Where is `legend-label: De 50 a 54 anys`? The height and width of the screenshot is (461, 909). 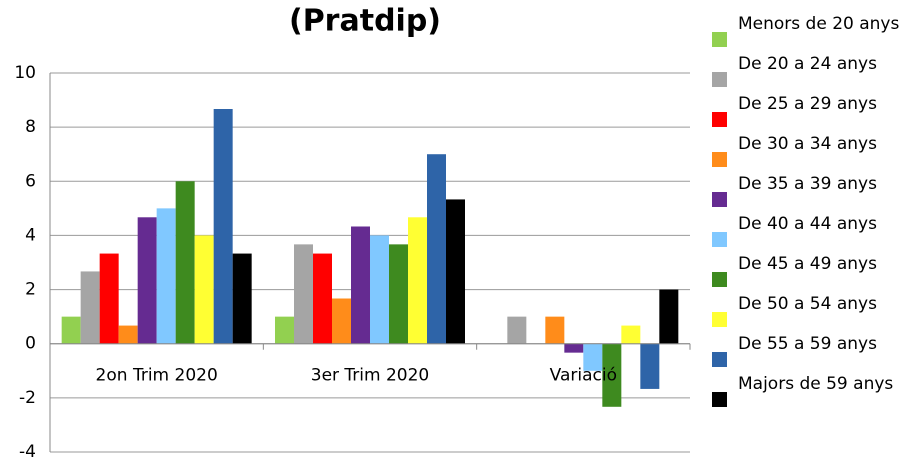
legend-label: De 50 a 54 anys is located at coordinates (807, 304).